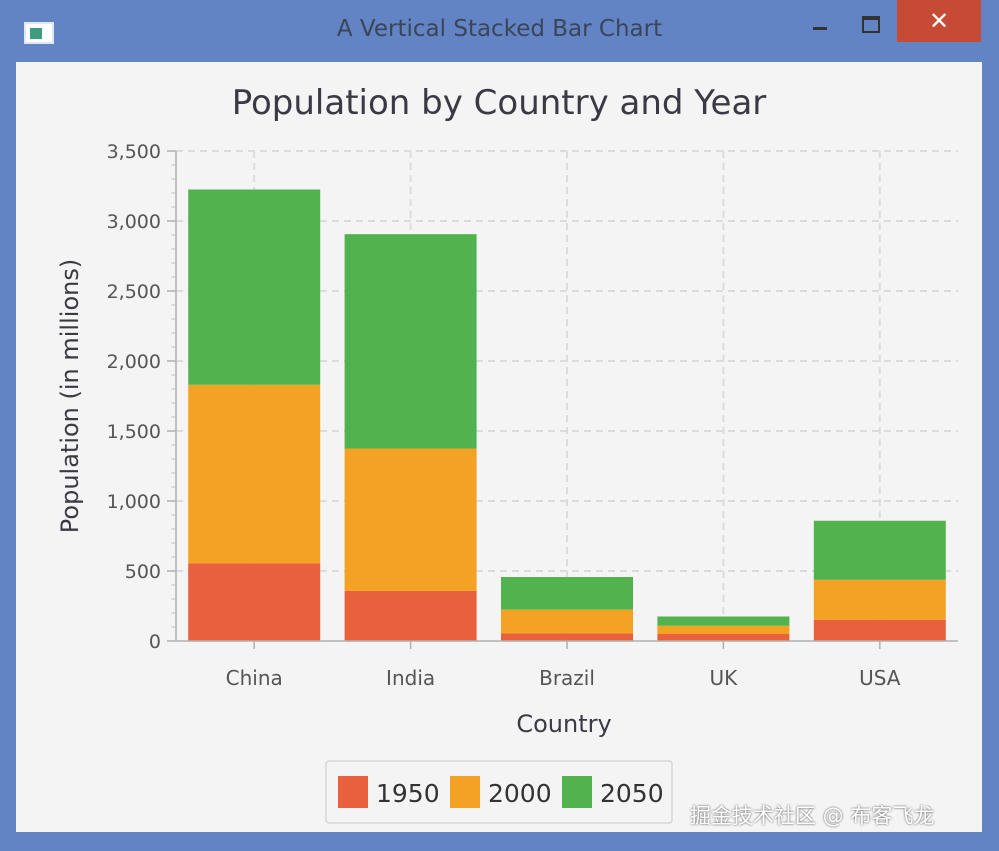 Image resolution: width=999 pixels, height=851 pixels. I want to click on y-tick-label: 2,500, so click(134, 292).